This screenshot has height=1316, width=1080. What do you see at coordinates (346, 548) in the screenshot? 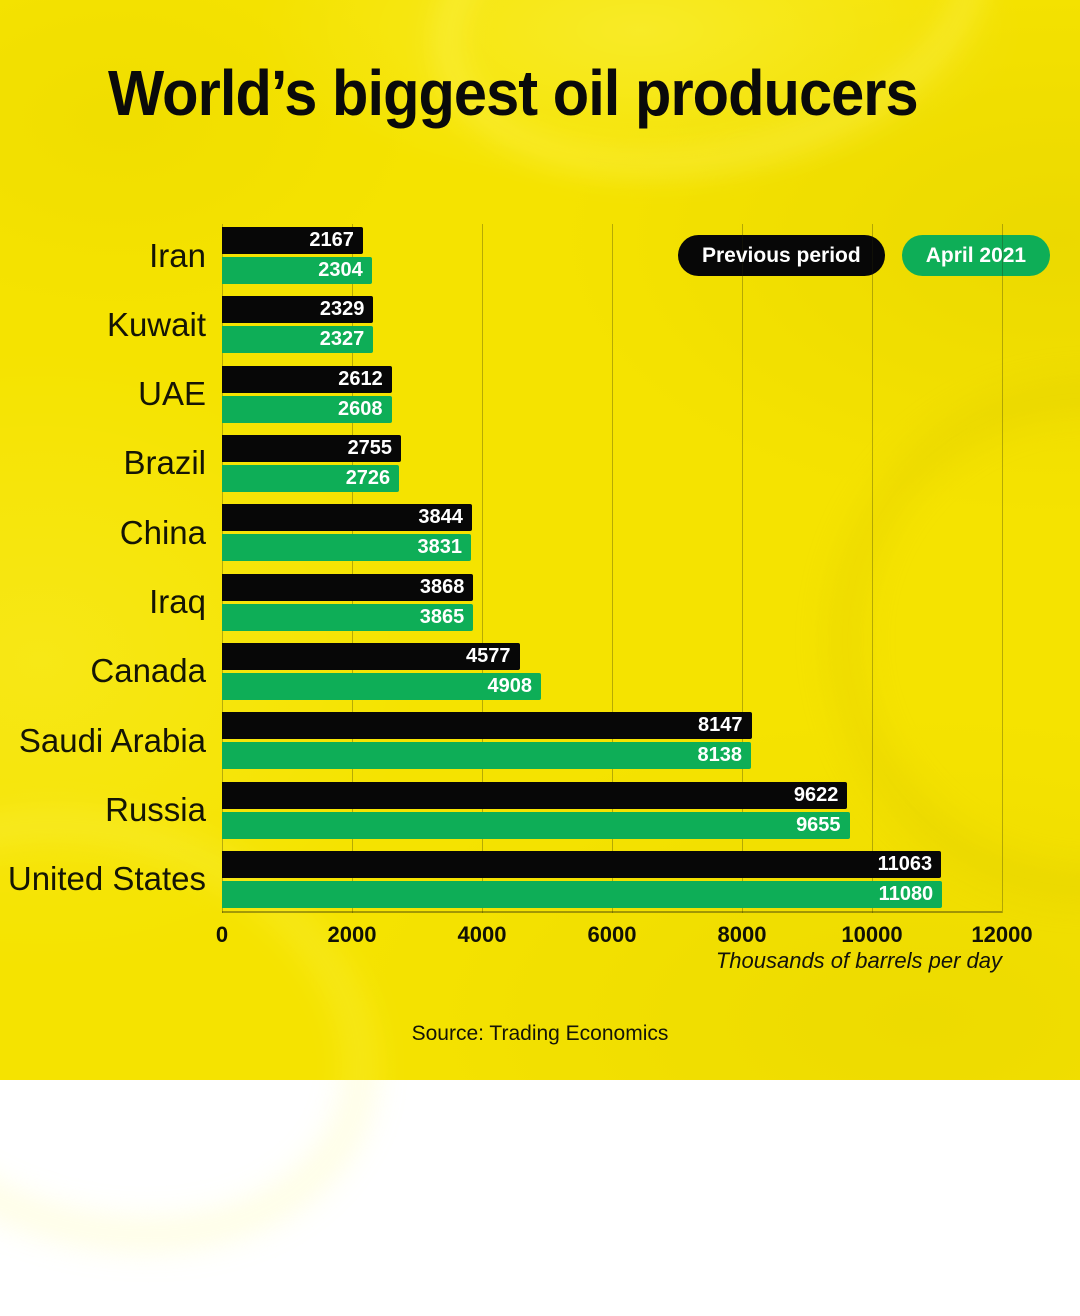
I see `bar-april-2021-china: 3831` at bounding box center [346, 548].